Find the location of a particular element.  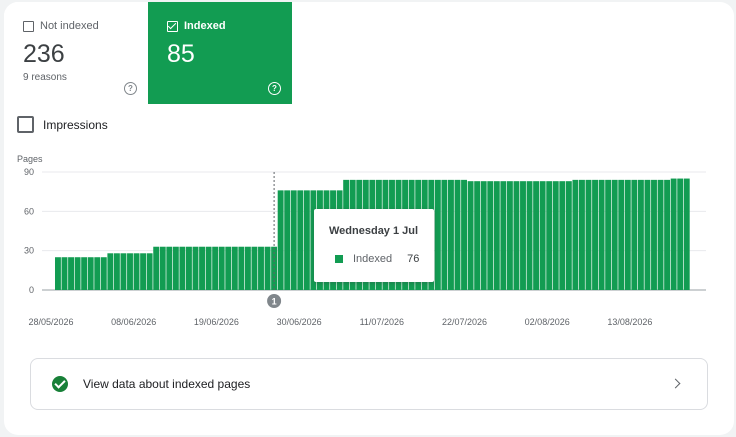

impressions-checkbox is located at coordinates (25, 124).